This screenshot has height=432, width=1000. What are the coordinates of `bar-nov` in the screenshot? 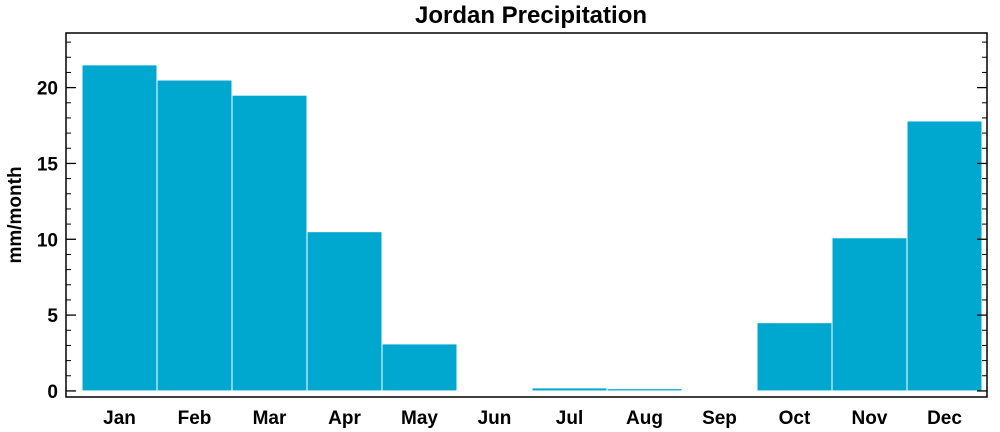 It's located at (869, 314).